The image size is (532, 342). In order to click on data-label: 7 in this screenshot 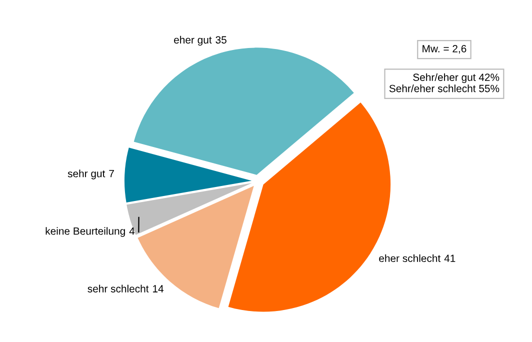, I will do `click(111, 174)`.